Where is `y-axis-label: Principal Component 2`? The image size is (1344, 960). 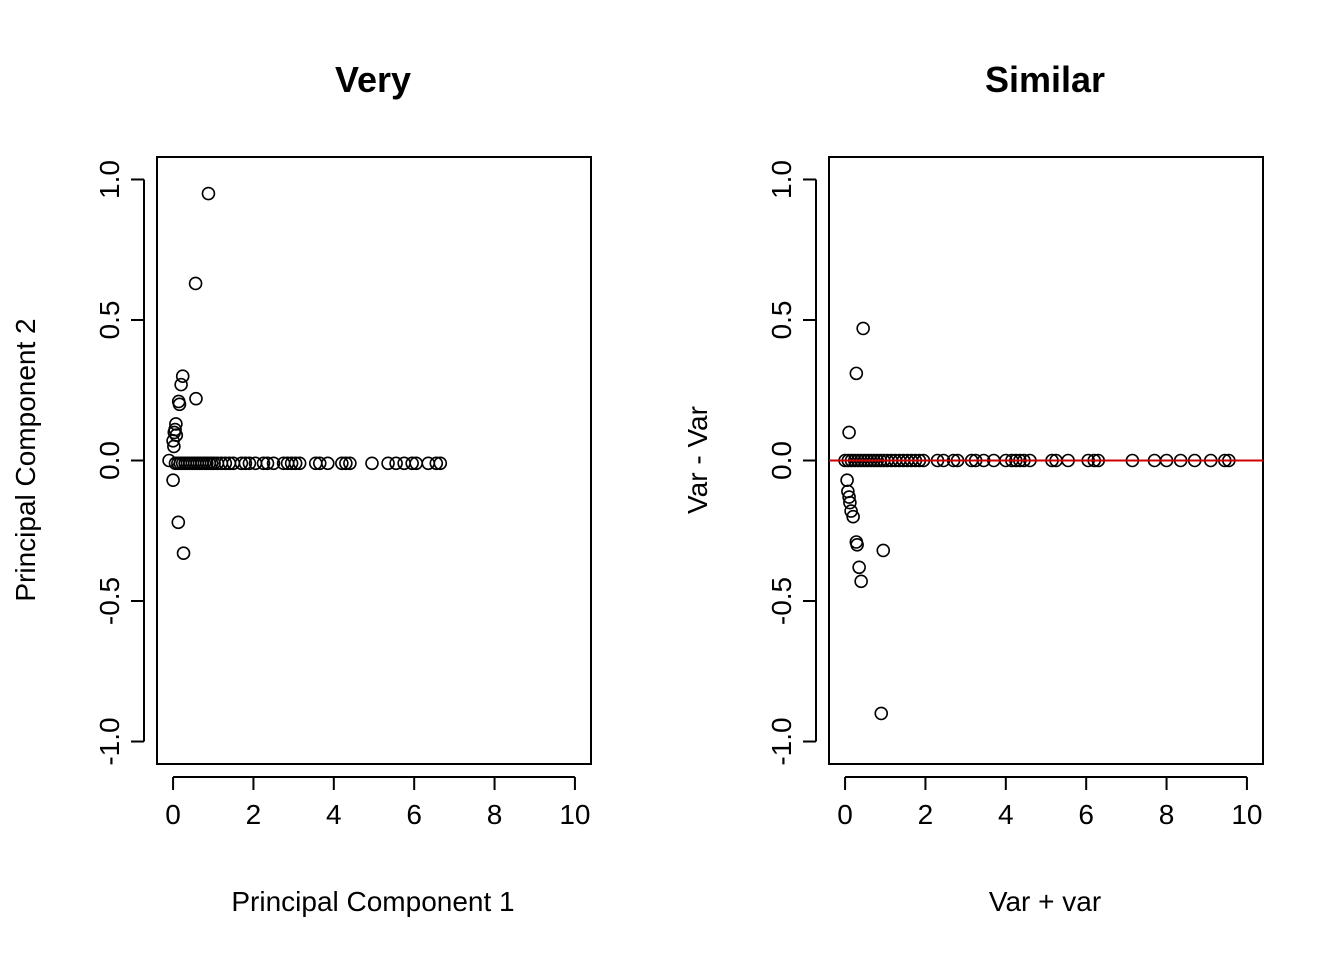 y-axis-label: Principal Component 2 is located at coordinates (25, 459).